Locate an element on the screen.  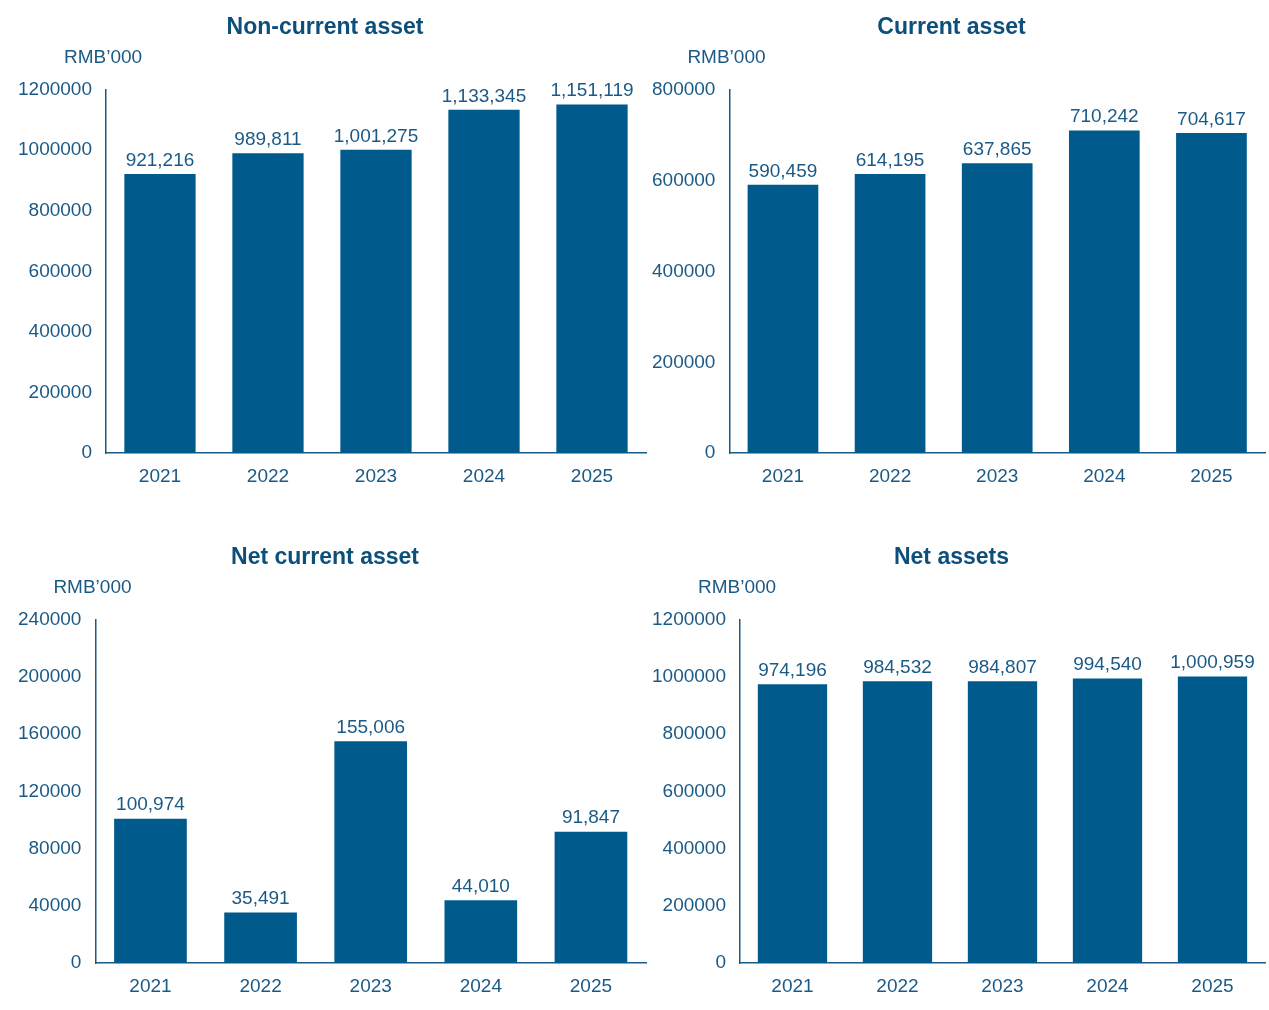
data-label: 984,807 is located at coordinates (1002, 666).